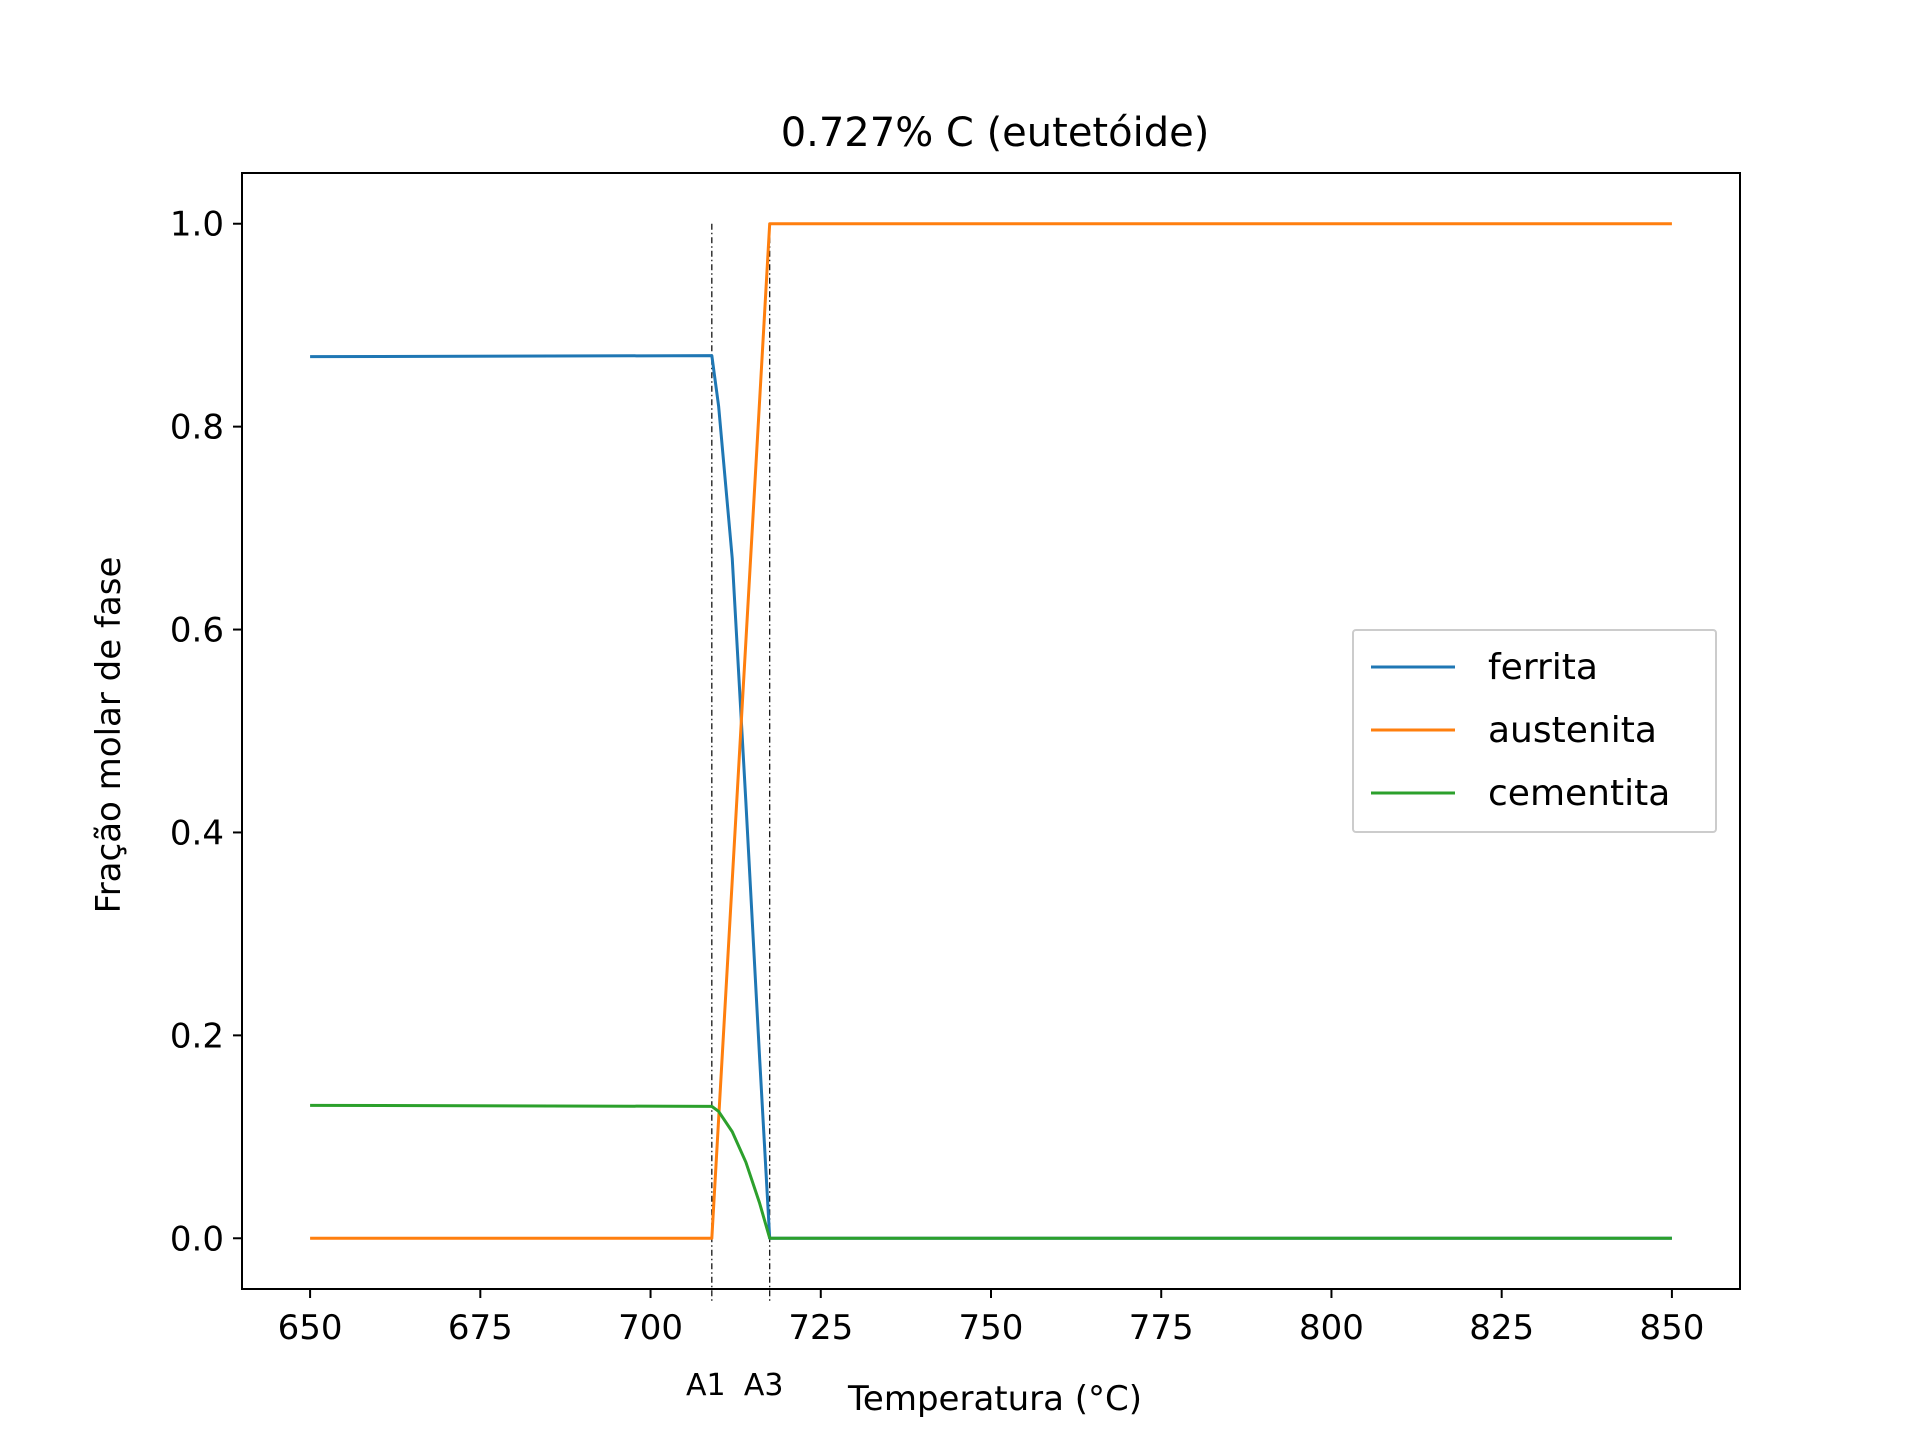 This screenshot has width=1920, height=1440. I want to click on x-tick-label: 700, so click(650, 1328).